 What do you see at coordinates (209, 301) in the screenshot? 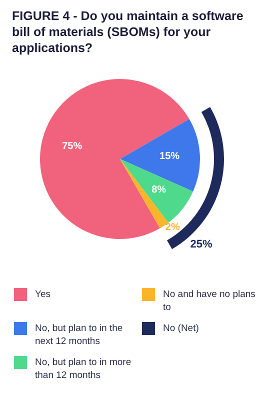
I see `legend-label: No and have no plans to` at bounding box center [209, 301].